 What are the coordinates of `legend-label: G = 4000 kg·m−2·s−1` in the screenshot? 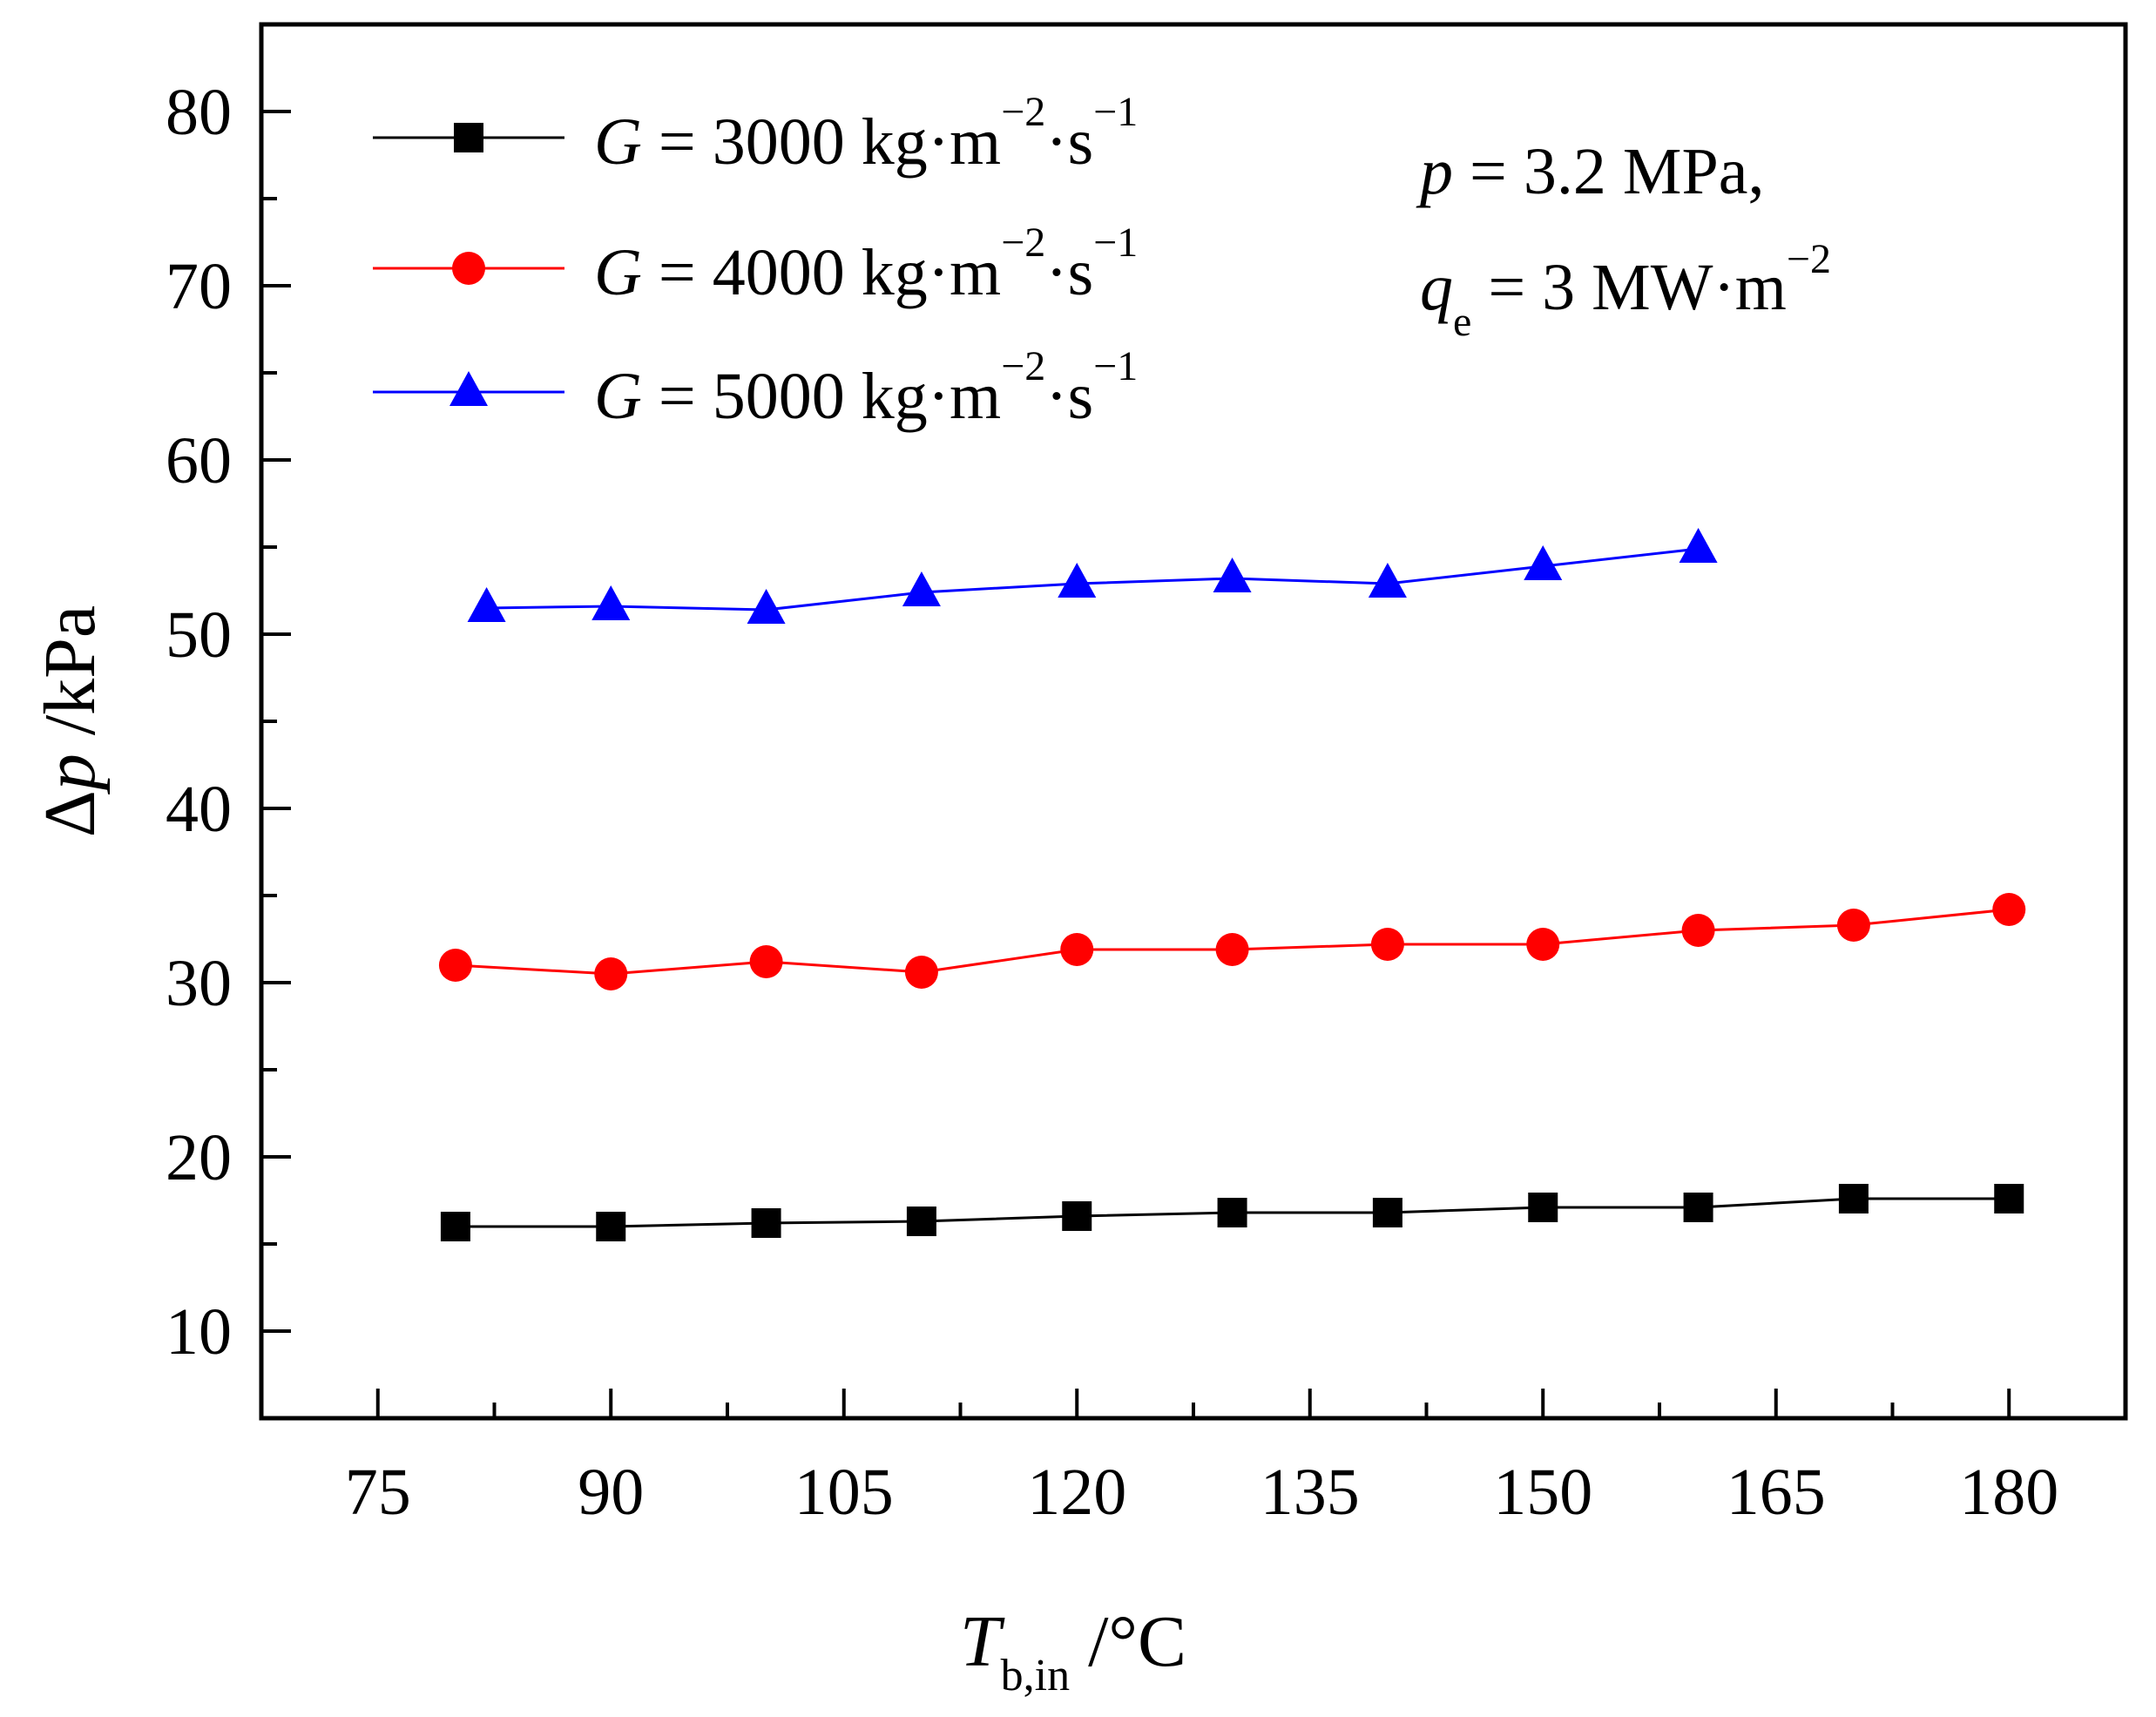 It's located at (866, 264).